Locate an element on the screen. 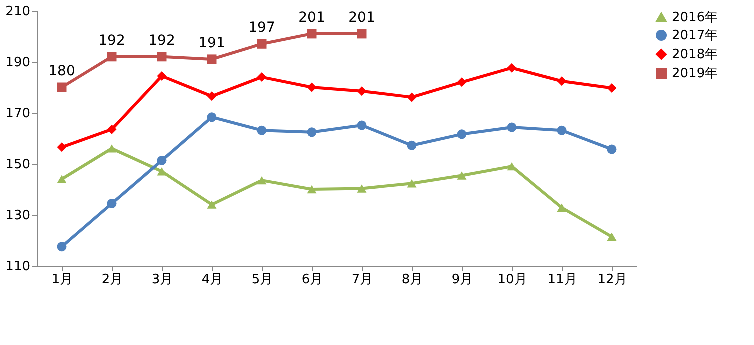 The height and width of the screenshot is (345, 754). x-tick-label: 11月 is located at coordinates (563, 280).